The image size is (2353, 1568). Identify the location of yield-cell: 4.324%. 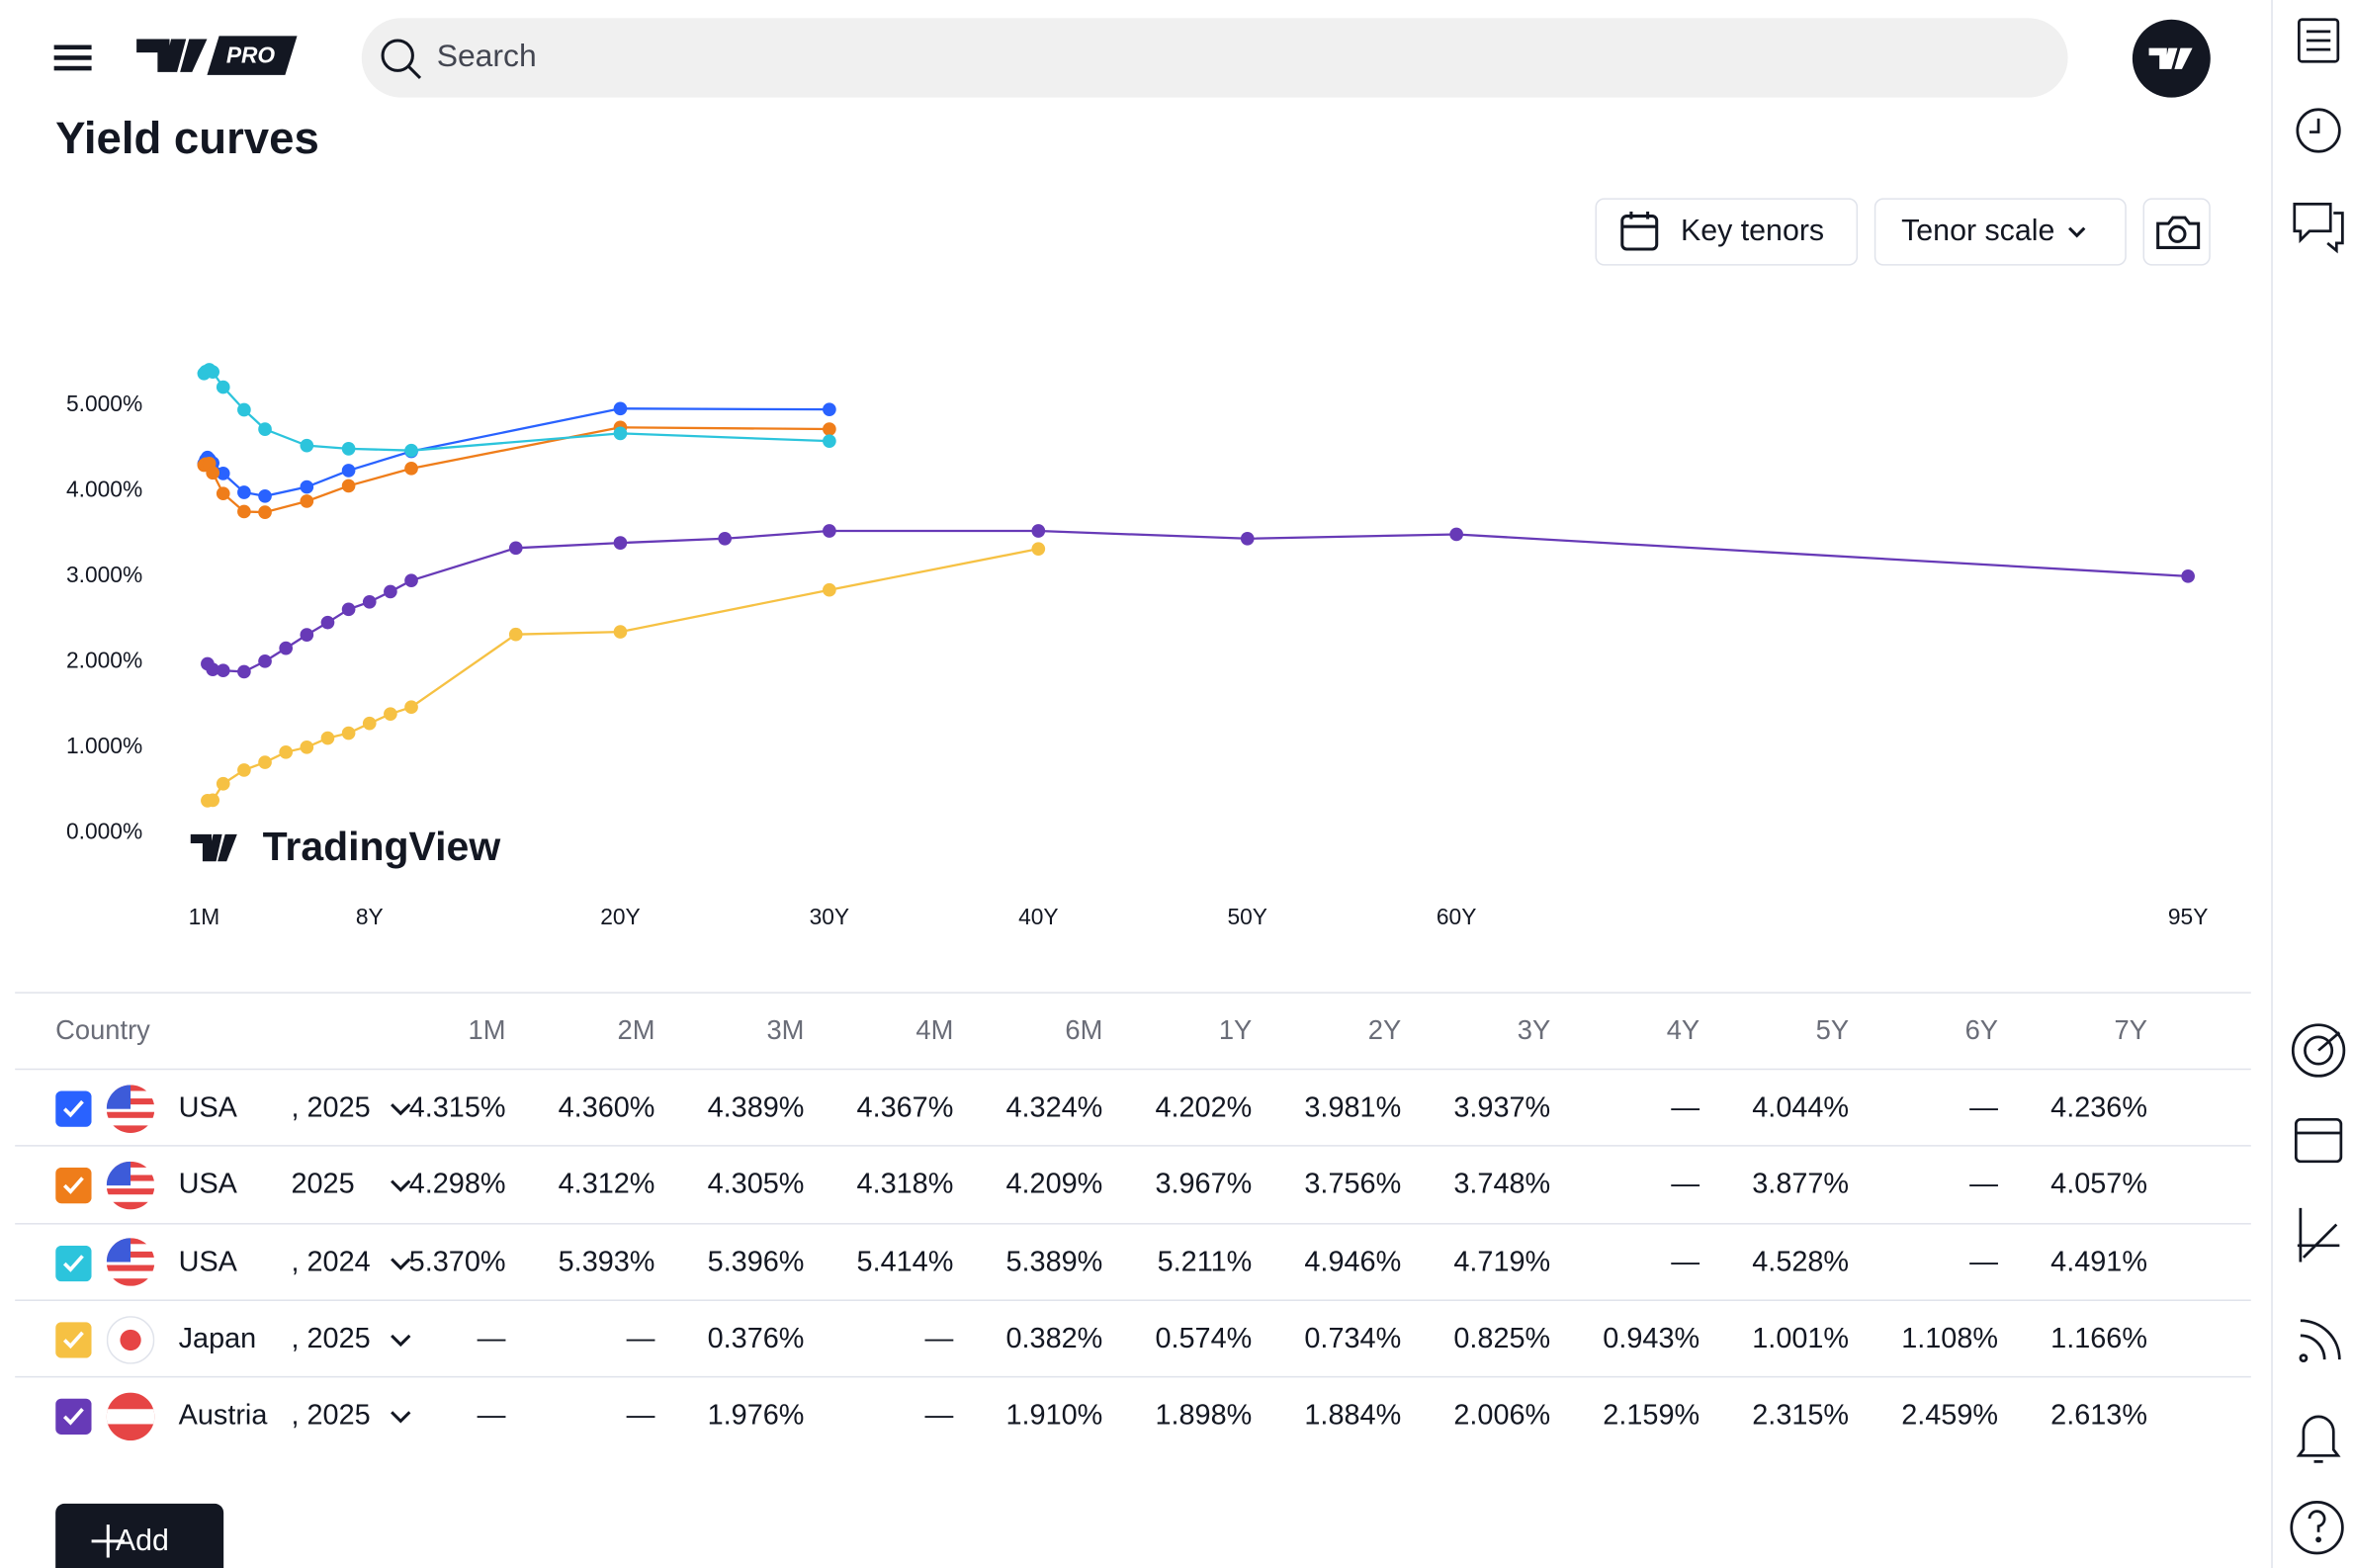
(1054, 1108).